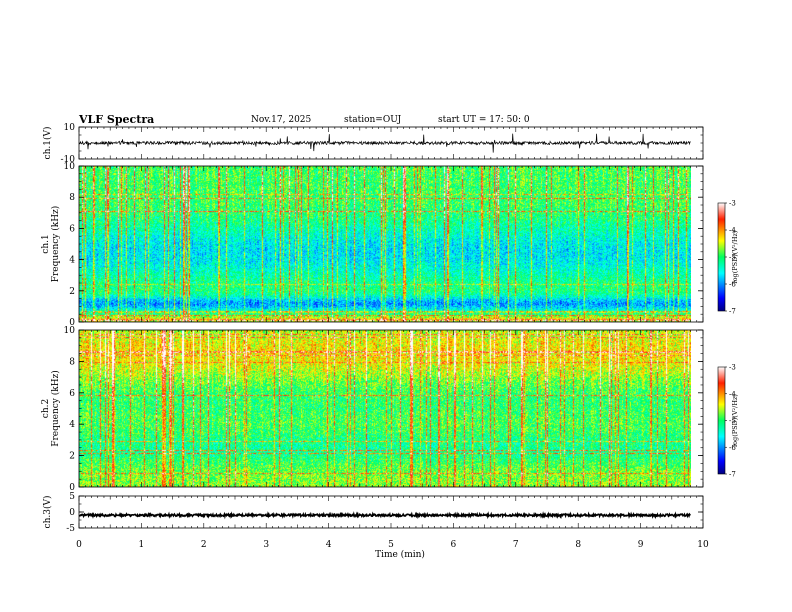 This screenshot has height=612, width=792. Describe the element at coordinates (385, 143) in the screenshot. I see `ch1-waveform-trace` at that location.